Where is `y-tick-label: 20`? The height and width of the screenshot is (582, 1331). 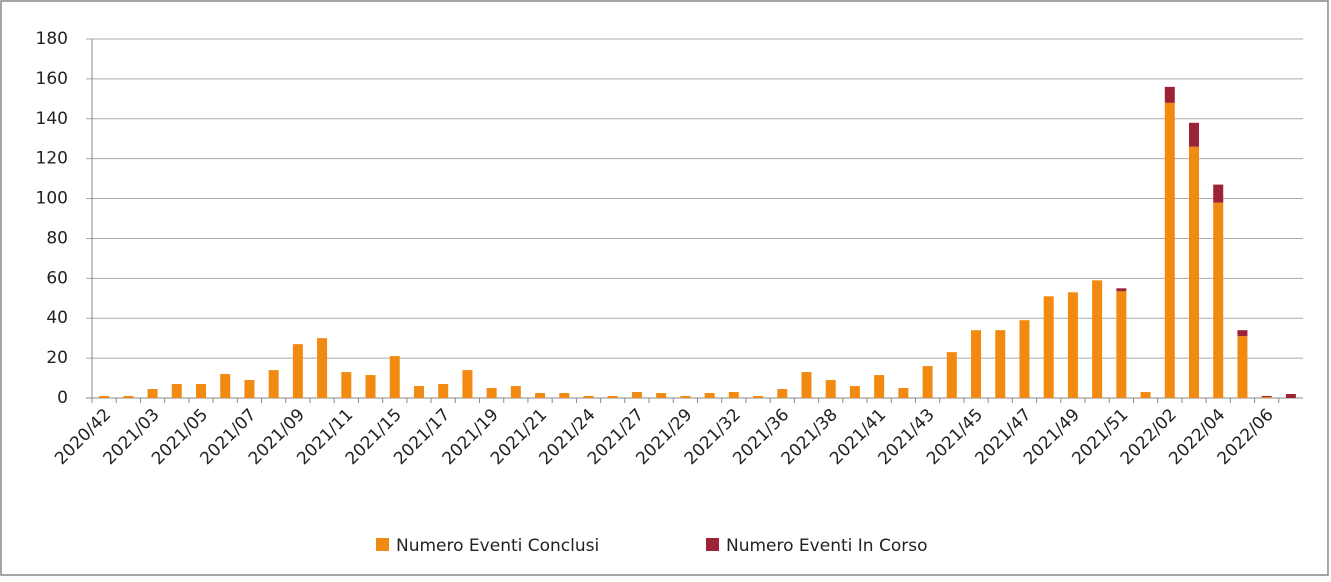
y-tick-label: 20 is located at coordinates (57, 358).